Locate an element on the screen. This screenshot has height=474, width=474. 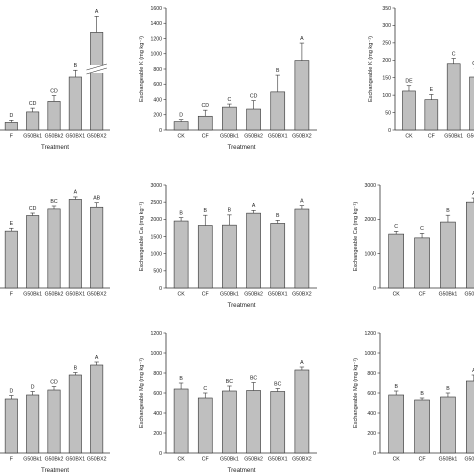
y-tick-label: 100 is located at coordinates (386, 96).